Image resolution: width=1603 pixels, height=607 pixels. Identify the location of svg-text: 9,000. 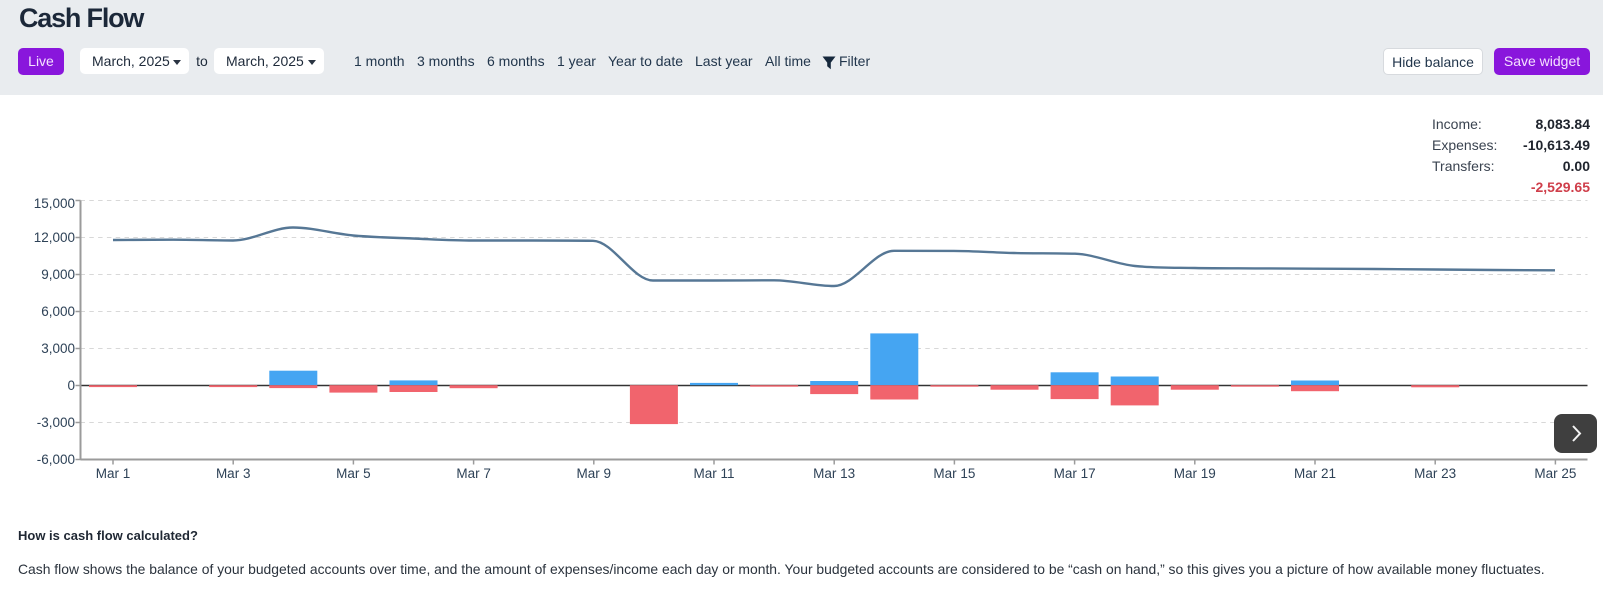
(58, 274).